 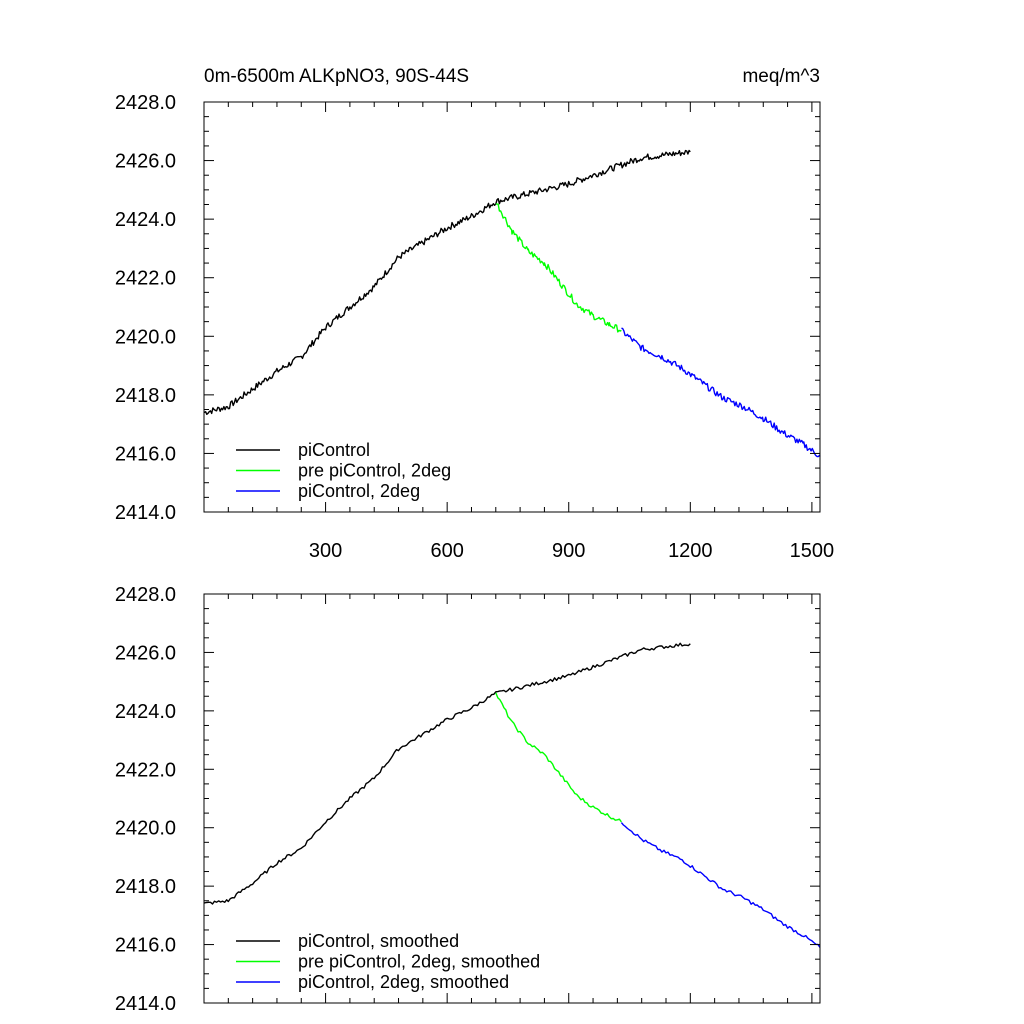 What do you see at coordinates (374, 471) in the screenshot?
I see `legend-label-1: pre piControl, 2deg` at bounding box center [374, 471].